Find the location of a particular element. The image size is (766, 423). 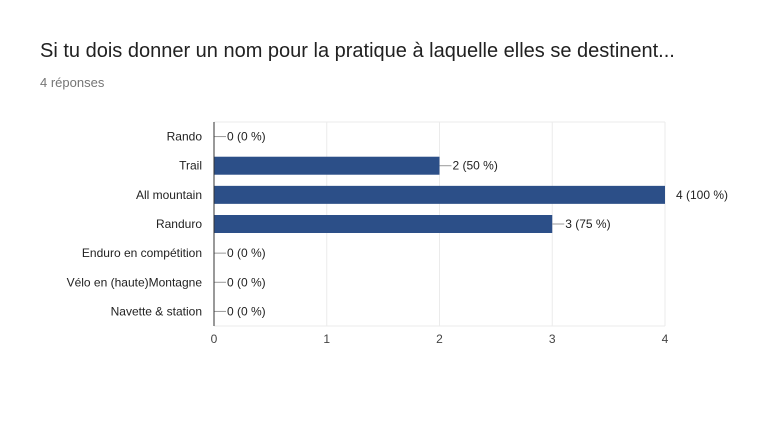

x-tick-label: 2 is located at coordinates (439, 339).